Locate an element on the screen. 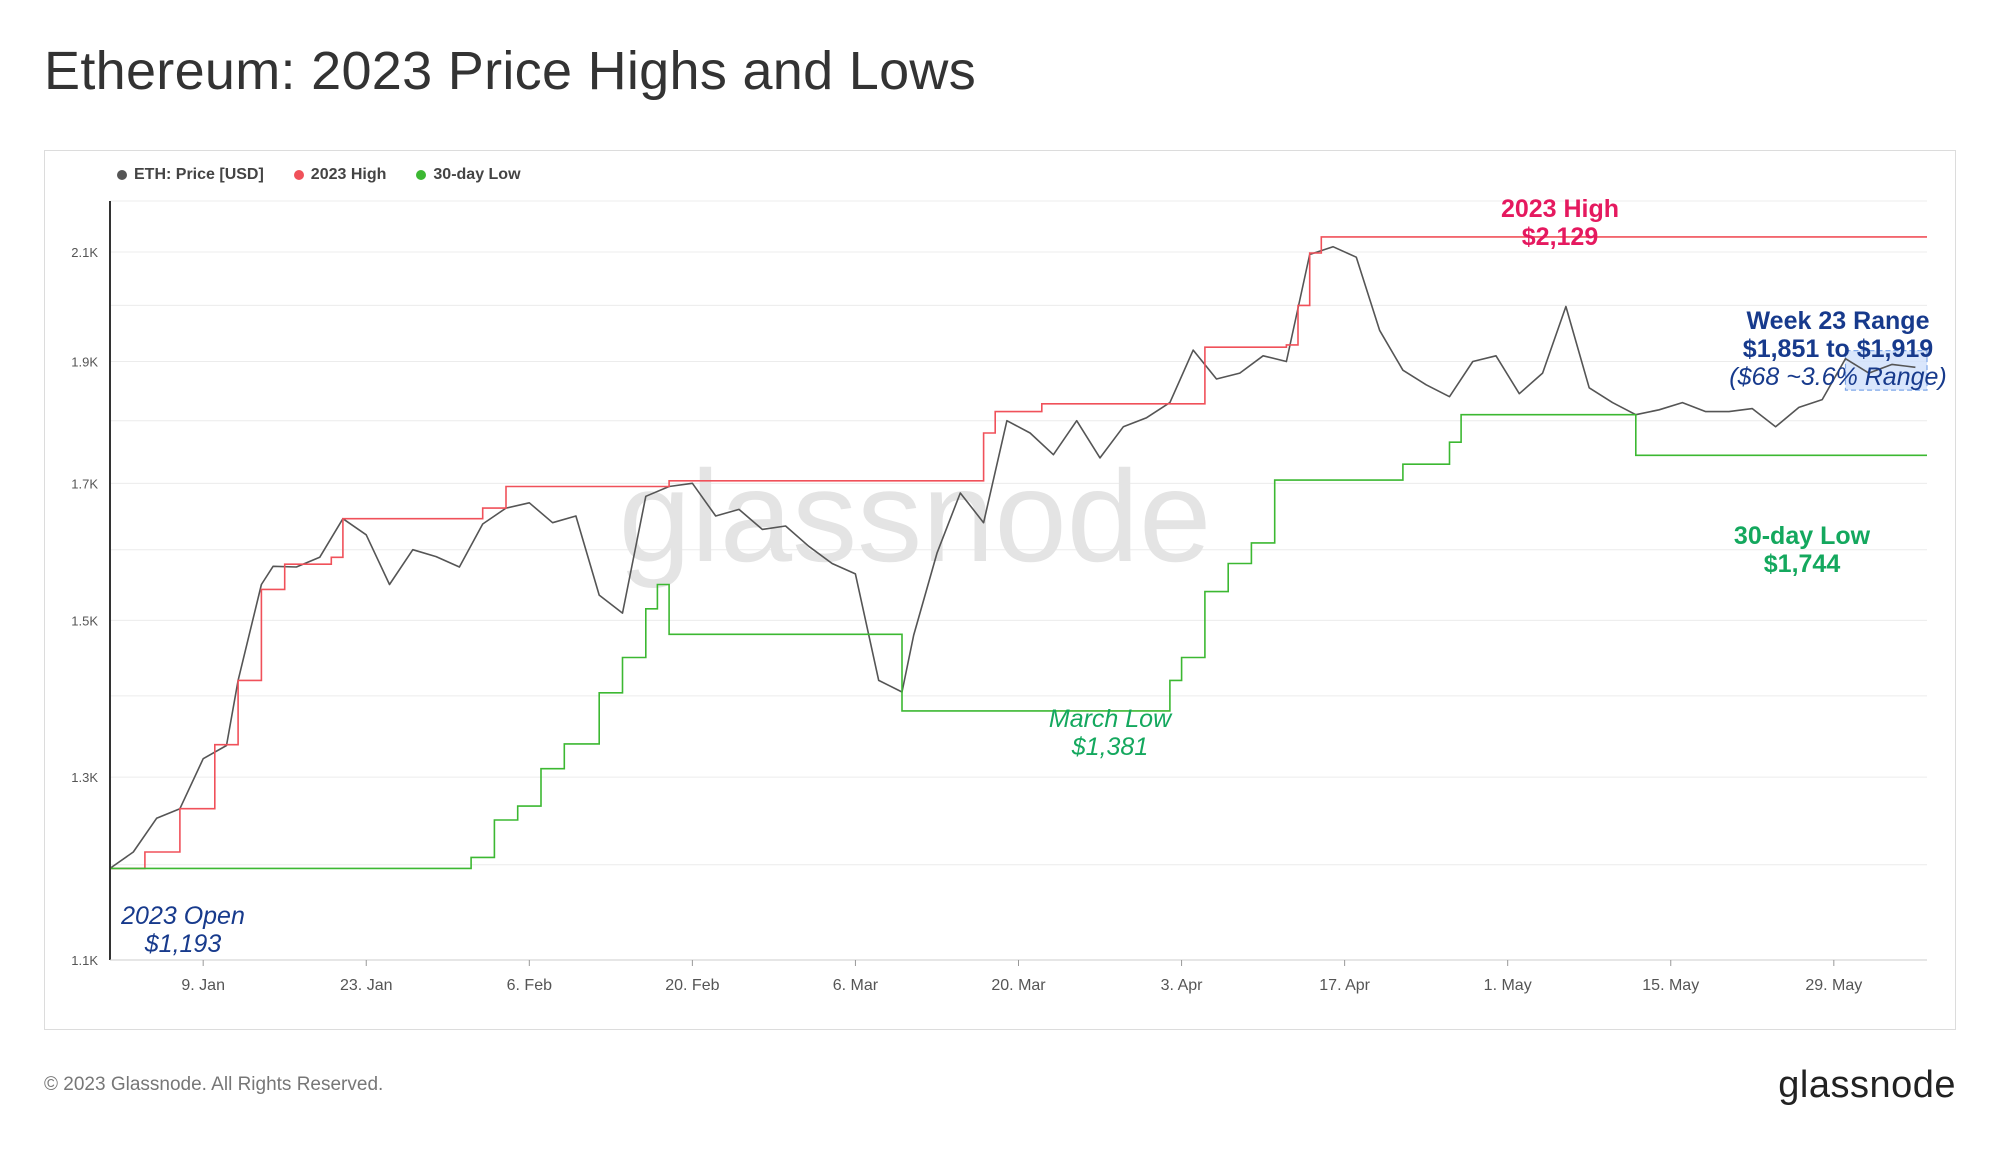  page-title: Ethereum: 2023 Price Highs and Lows is located at coordinates (510, 71).